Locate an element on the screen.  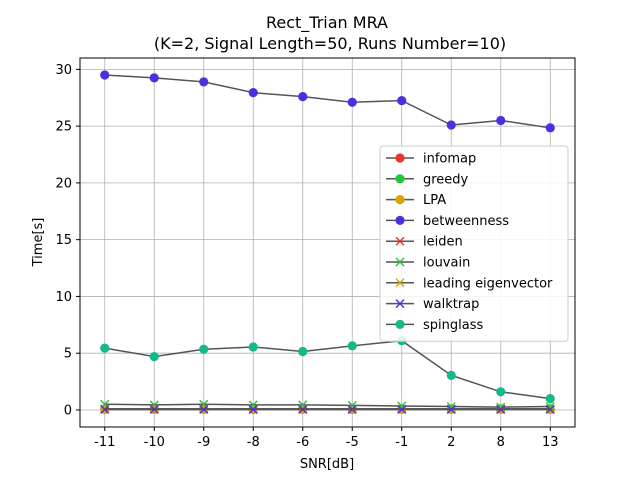
x-tick-label: -9 is located at coordinates (203, 442).